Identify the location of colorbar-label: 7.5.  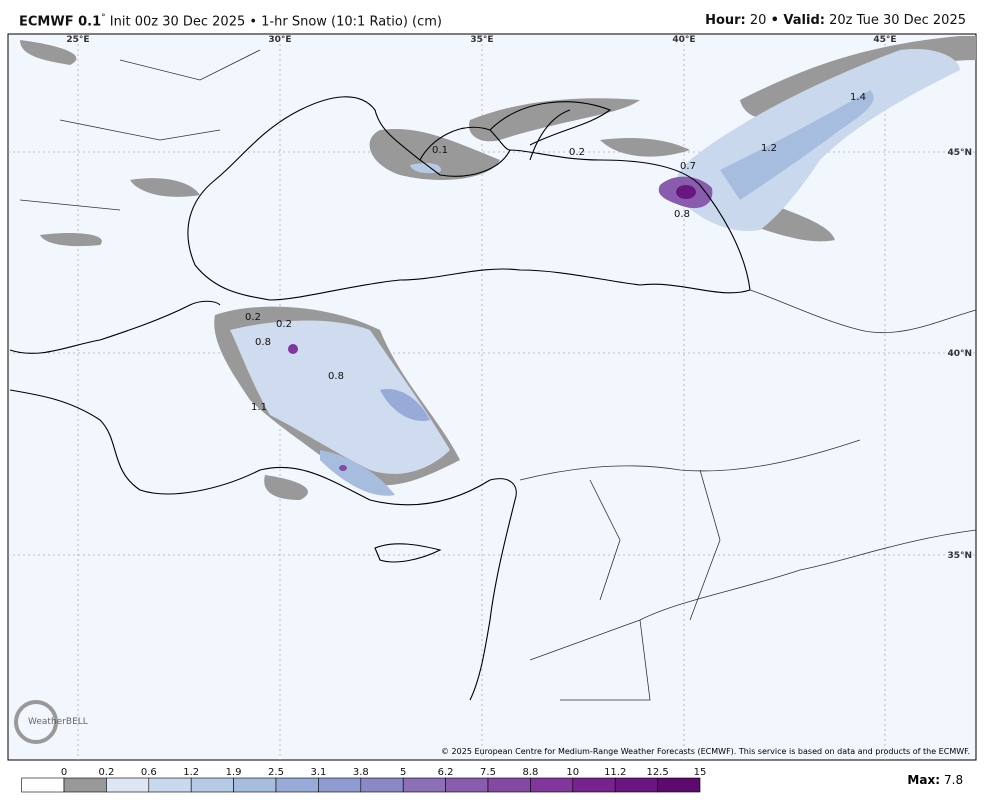
(488, 772).